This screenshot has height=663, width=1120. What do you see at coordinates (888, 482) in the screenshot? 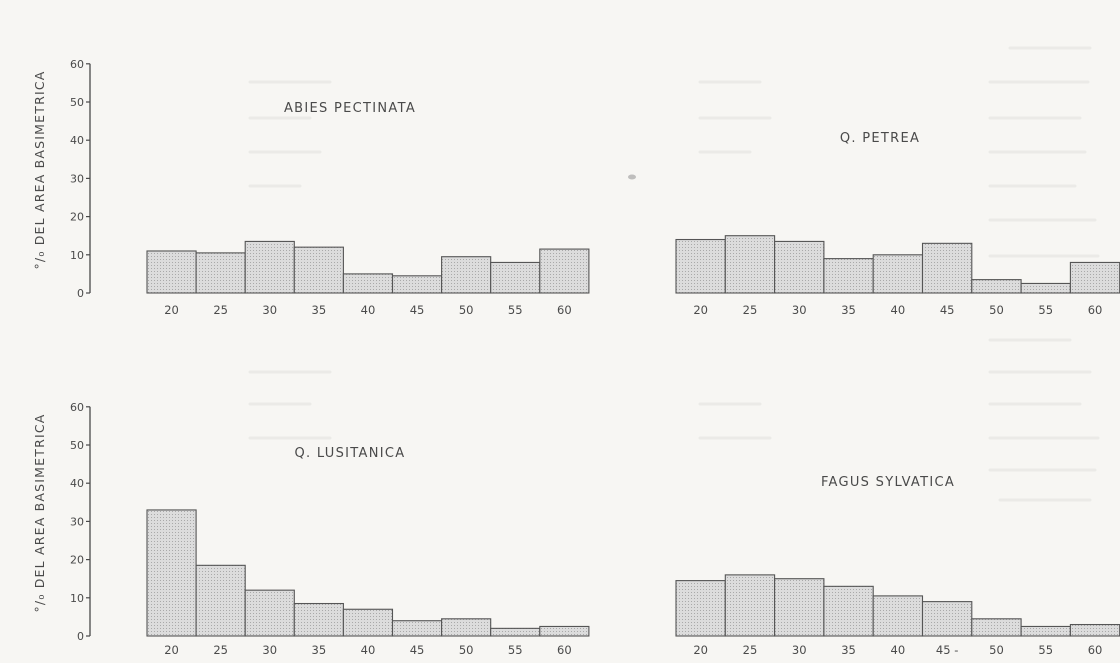
I see `chart-title-fagus-sylvatica: FAGUS SYLVATICA` at bounding box center [888, 482].